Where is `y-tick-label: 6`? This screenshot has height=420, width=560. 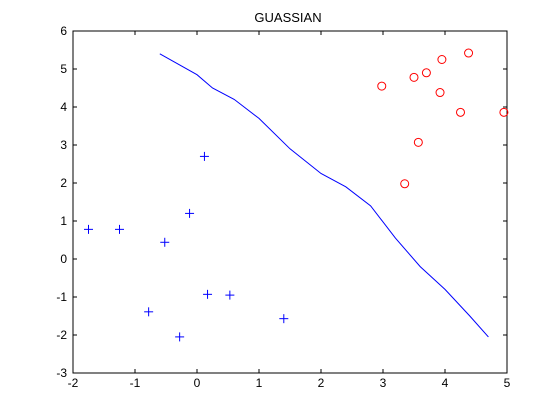 y-tick-label: 6 is located at coordinates (63, 31).